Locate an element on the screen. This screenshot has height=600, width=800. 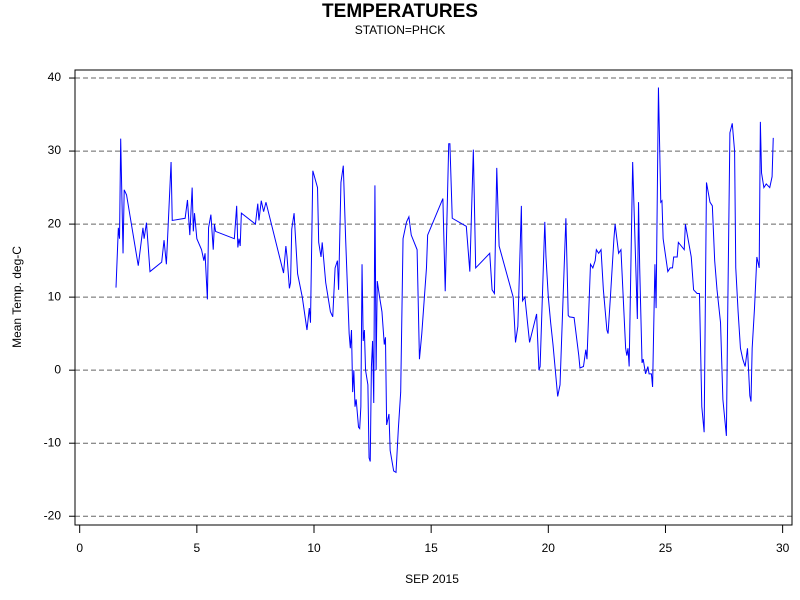
y-tick-label: -20 is located at coordinates (53, 515).